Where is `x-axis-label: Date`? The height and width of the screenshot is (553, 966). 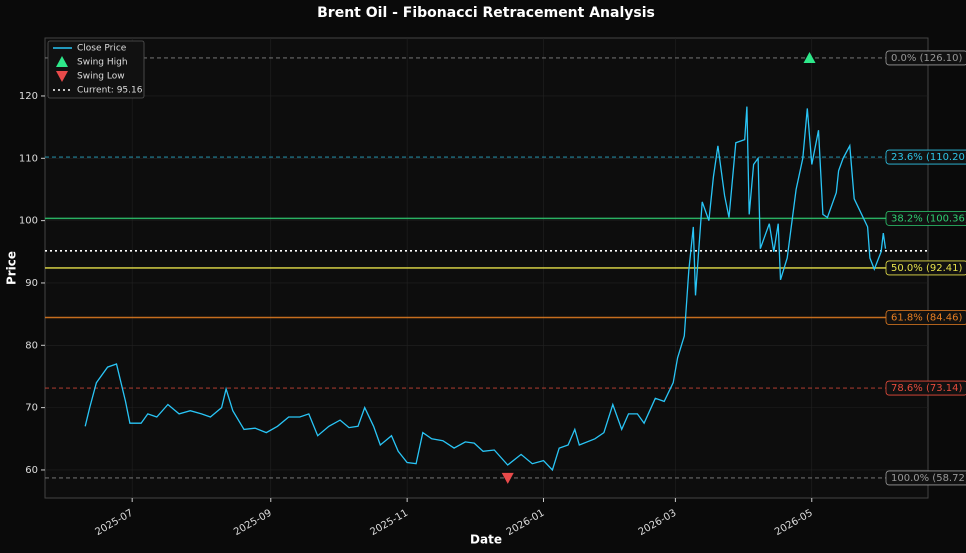 x-axis-label: Date is located at coordinates (486, 540).